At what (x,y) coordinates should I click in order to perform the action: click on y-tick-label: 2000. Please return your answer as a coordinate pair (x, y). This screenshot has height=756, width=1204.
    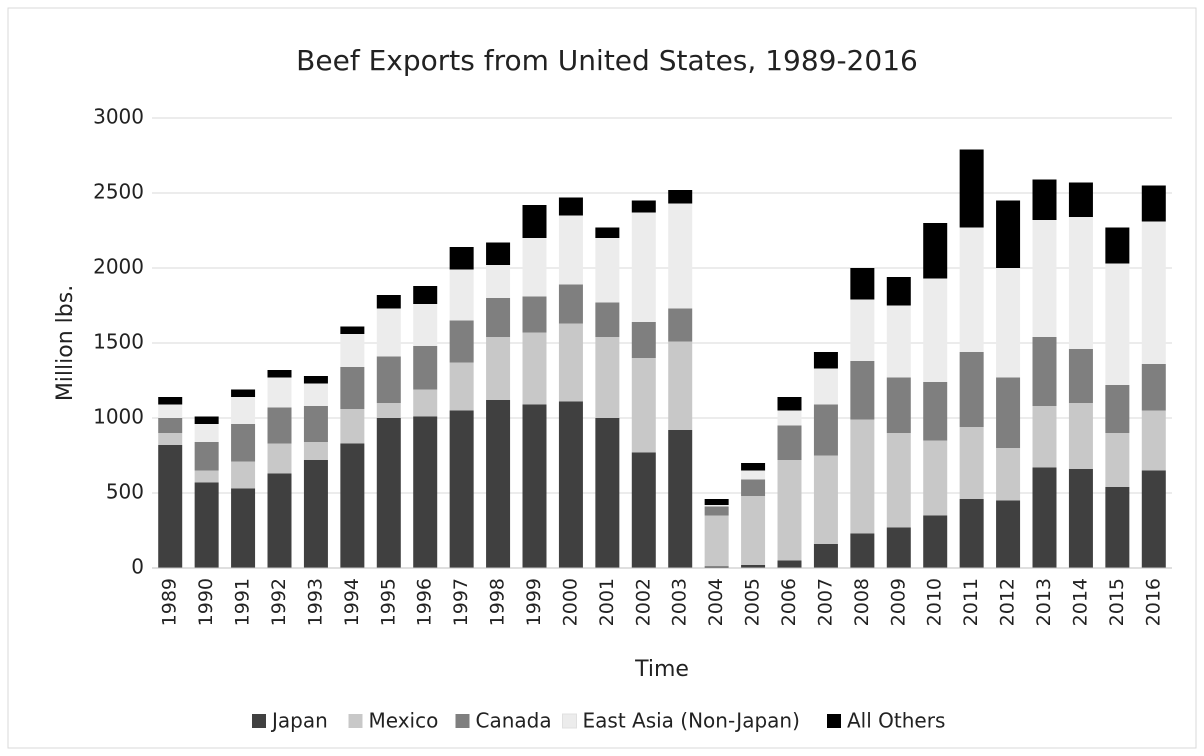
    Looking at the image, I should click on (118, 267).